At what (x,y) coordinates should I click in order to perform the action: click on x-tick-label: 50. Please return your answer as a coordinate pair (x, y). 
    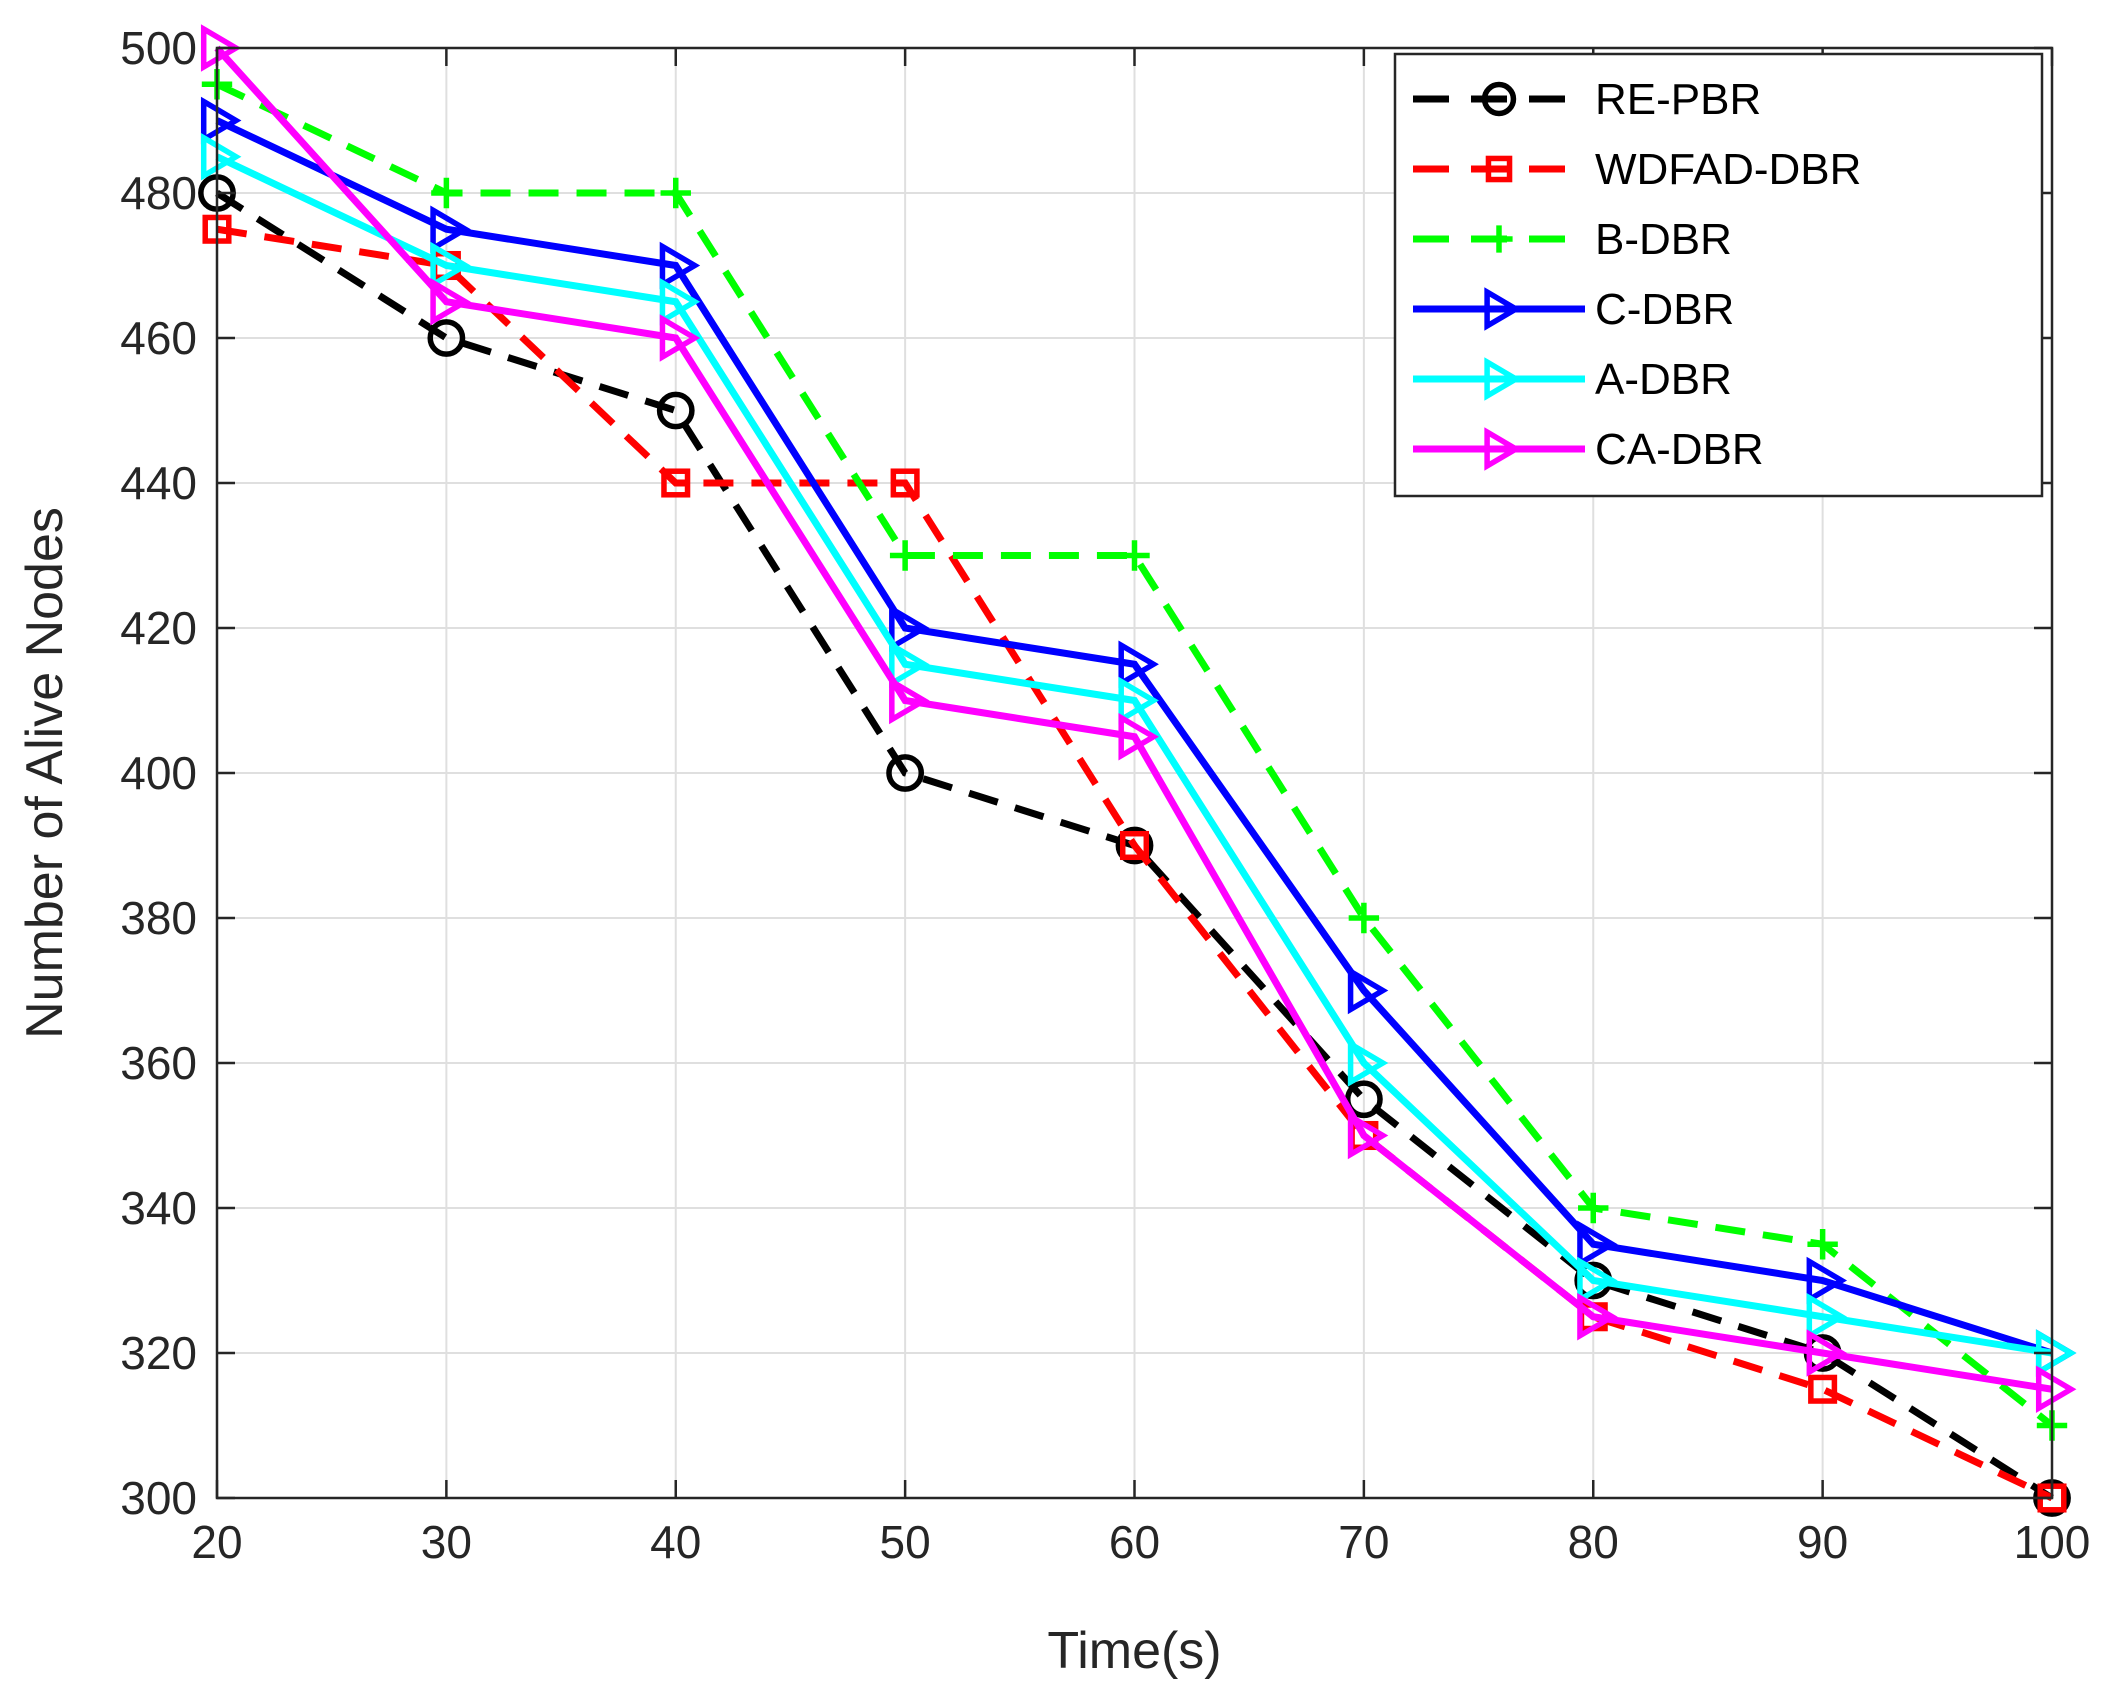
    Looking at the image, I should click on (905, 1542).